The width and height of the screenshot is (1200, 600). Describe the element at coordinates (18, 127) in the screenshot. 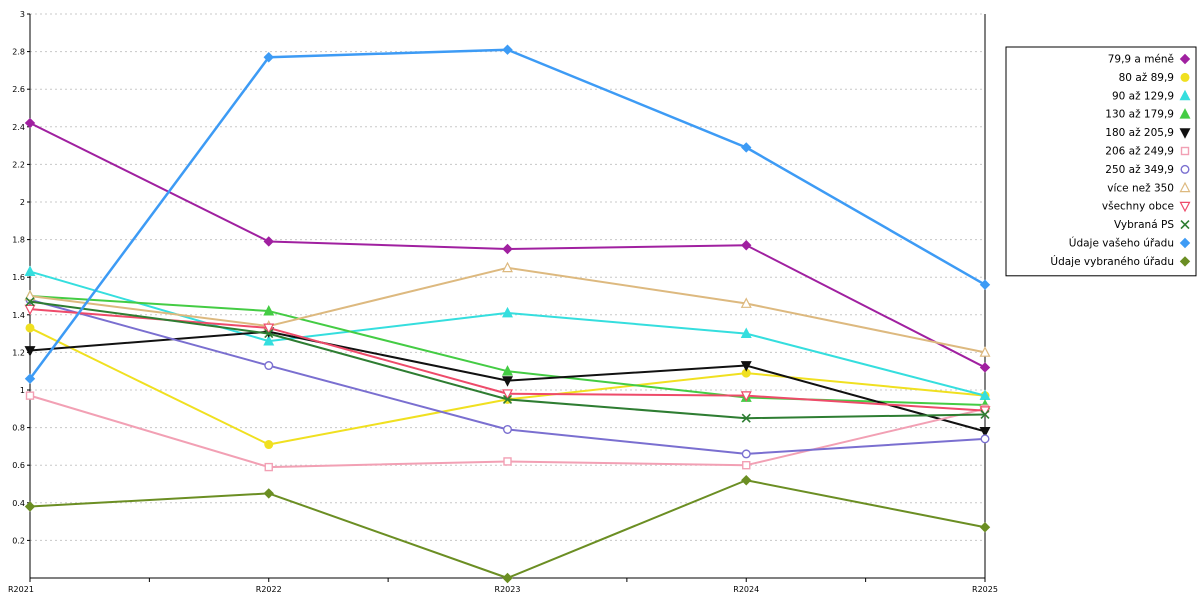

I see `y-tick-label: 2.4` at that location.